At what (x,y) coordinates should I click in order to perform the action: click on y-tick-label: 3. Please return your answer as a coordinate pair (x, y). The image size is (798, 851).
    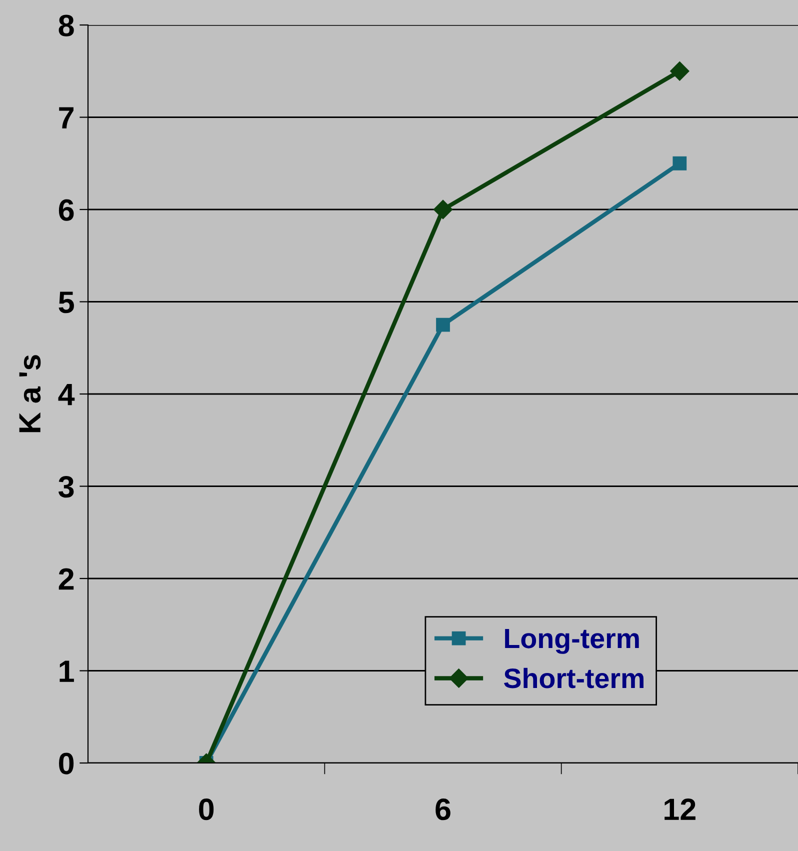
    Looking at the image, I should click on (66, 487).